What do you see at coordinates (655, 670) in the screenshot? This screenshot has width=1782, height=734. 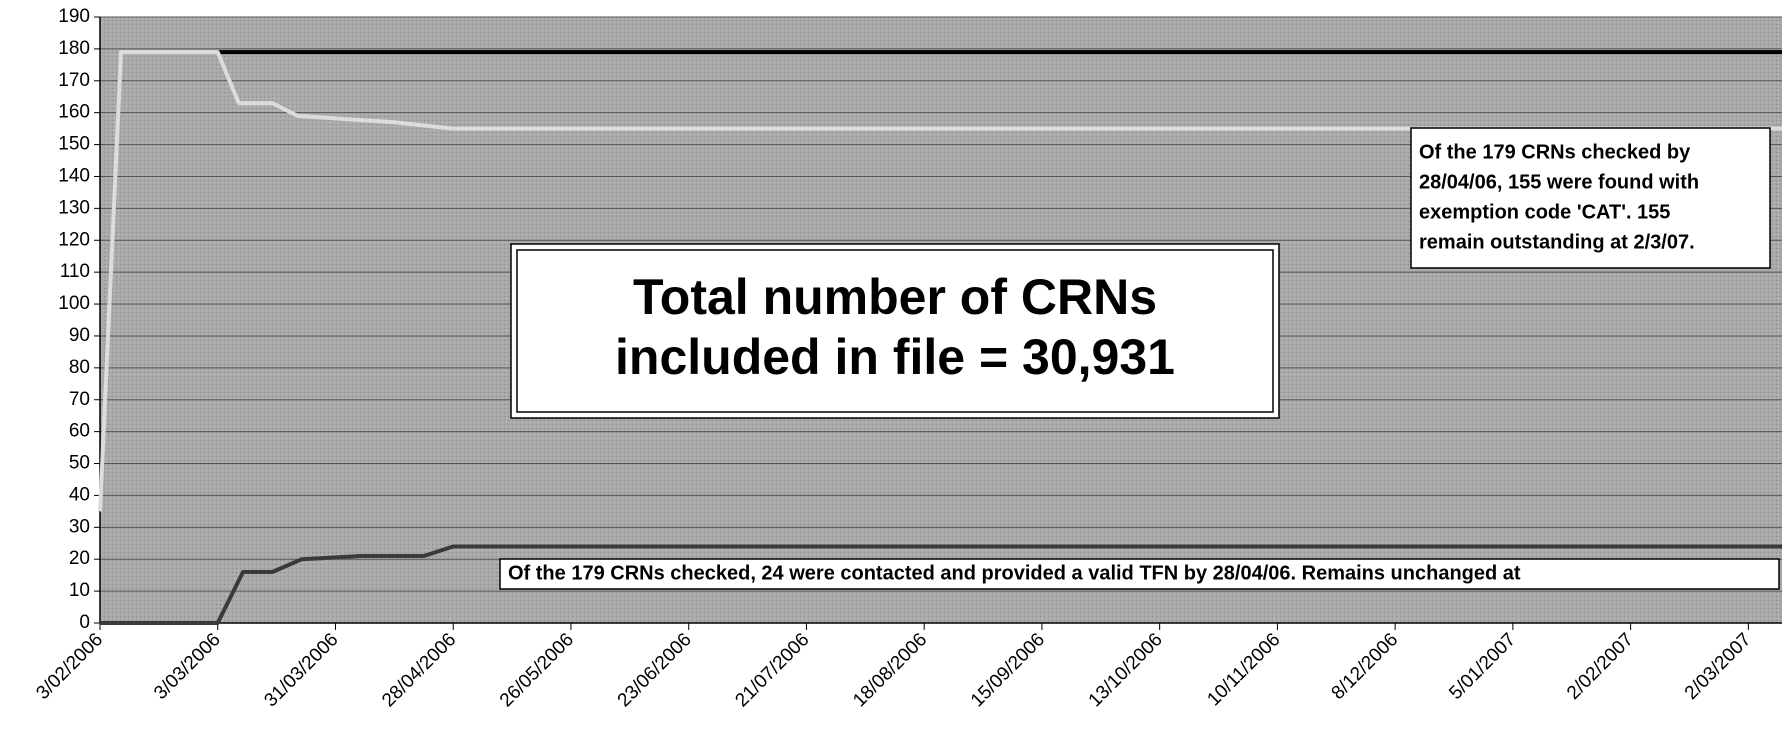 I see `x-tick-label: 23/06/2006` at bounding box center [655, 670].